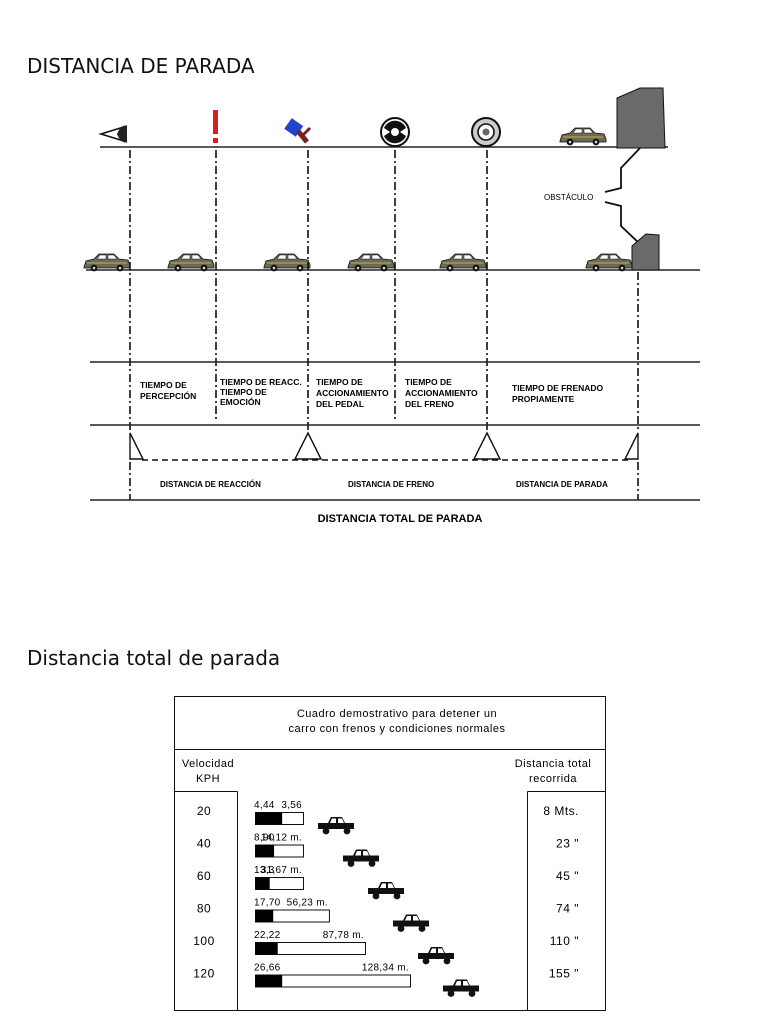 This screenshot has height=1024, width=768. I want to click on speed-value: 60, so click(204, 876).